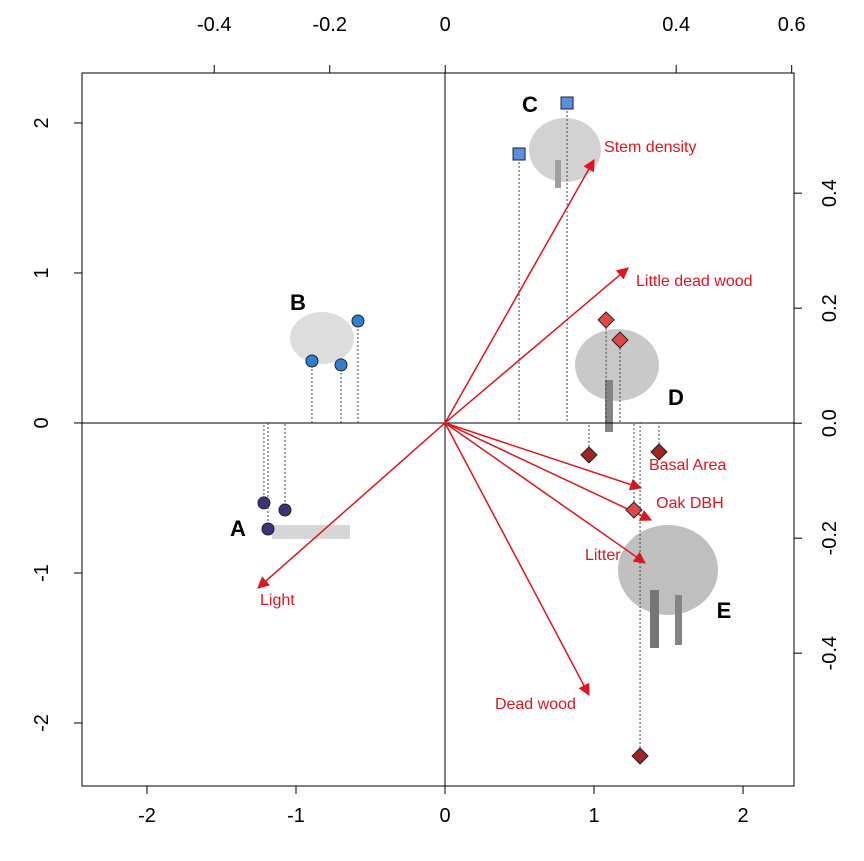  I want to click on group-label: B, so click(298, 302).